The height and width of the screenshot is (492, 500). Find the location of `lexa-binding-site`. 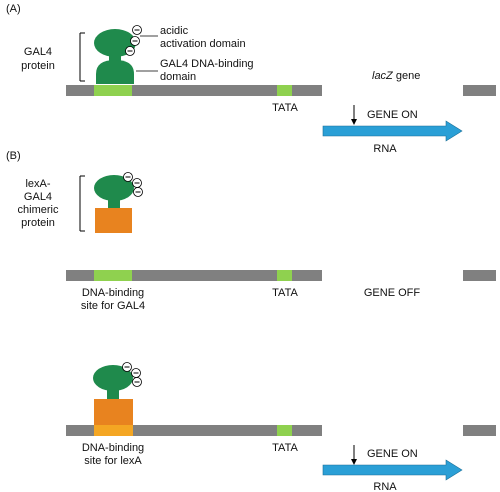

lexa-binding-site is located at coordinates (113, 430).